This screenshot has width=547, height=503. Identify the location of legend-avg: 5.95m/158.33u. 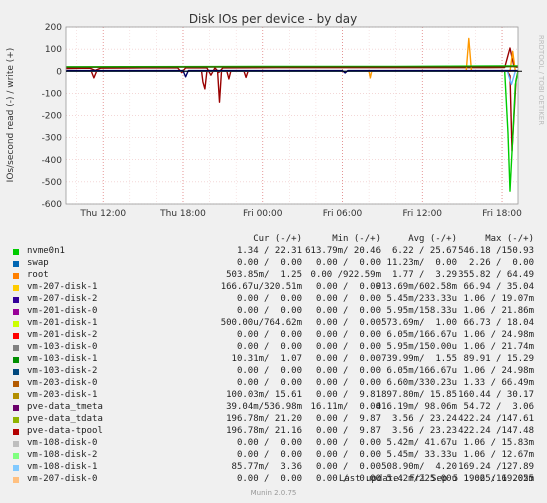
(421, 311).